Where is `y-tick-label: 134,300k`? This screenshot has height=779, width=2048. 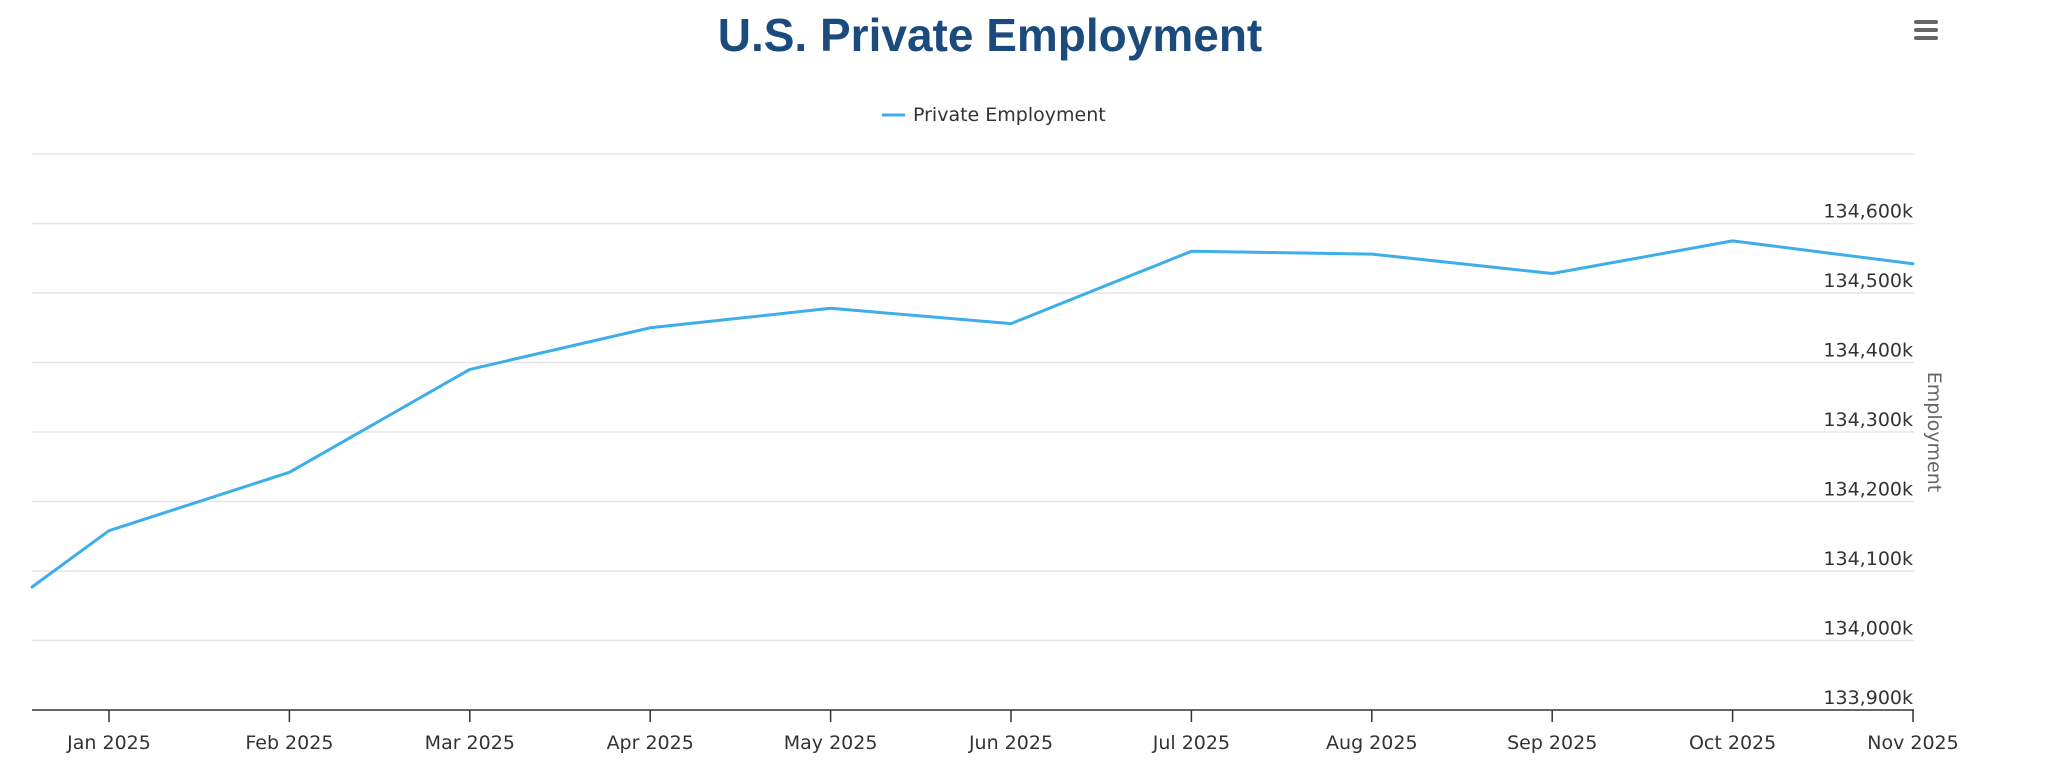 y-tick-label: 134,300k is located at coordinates (1868, 420).